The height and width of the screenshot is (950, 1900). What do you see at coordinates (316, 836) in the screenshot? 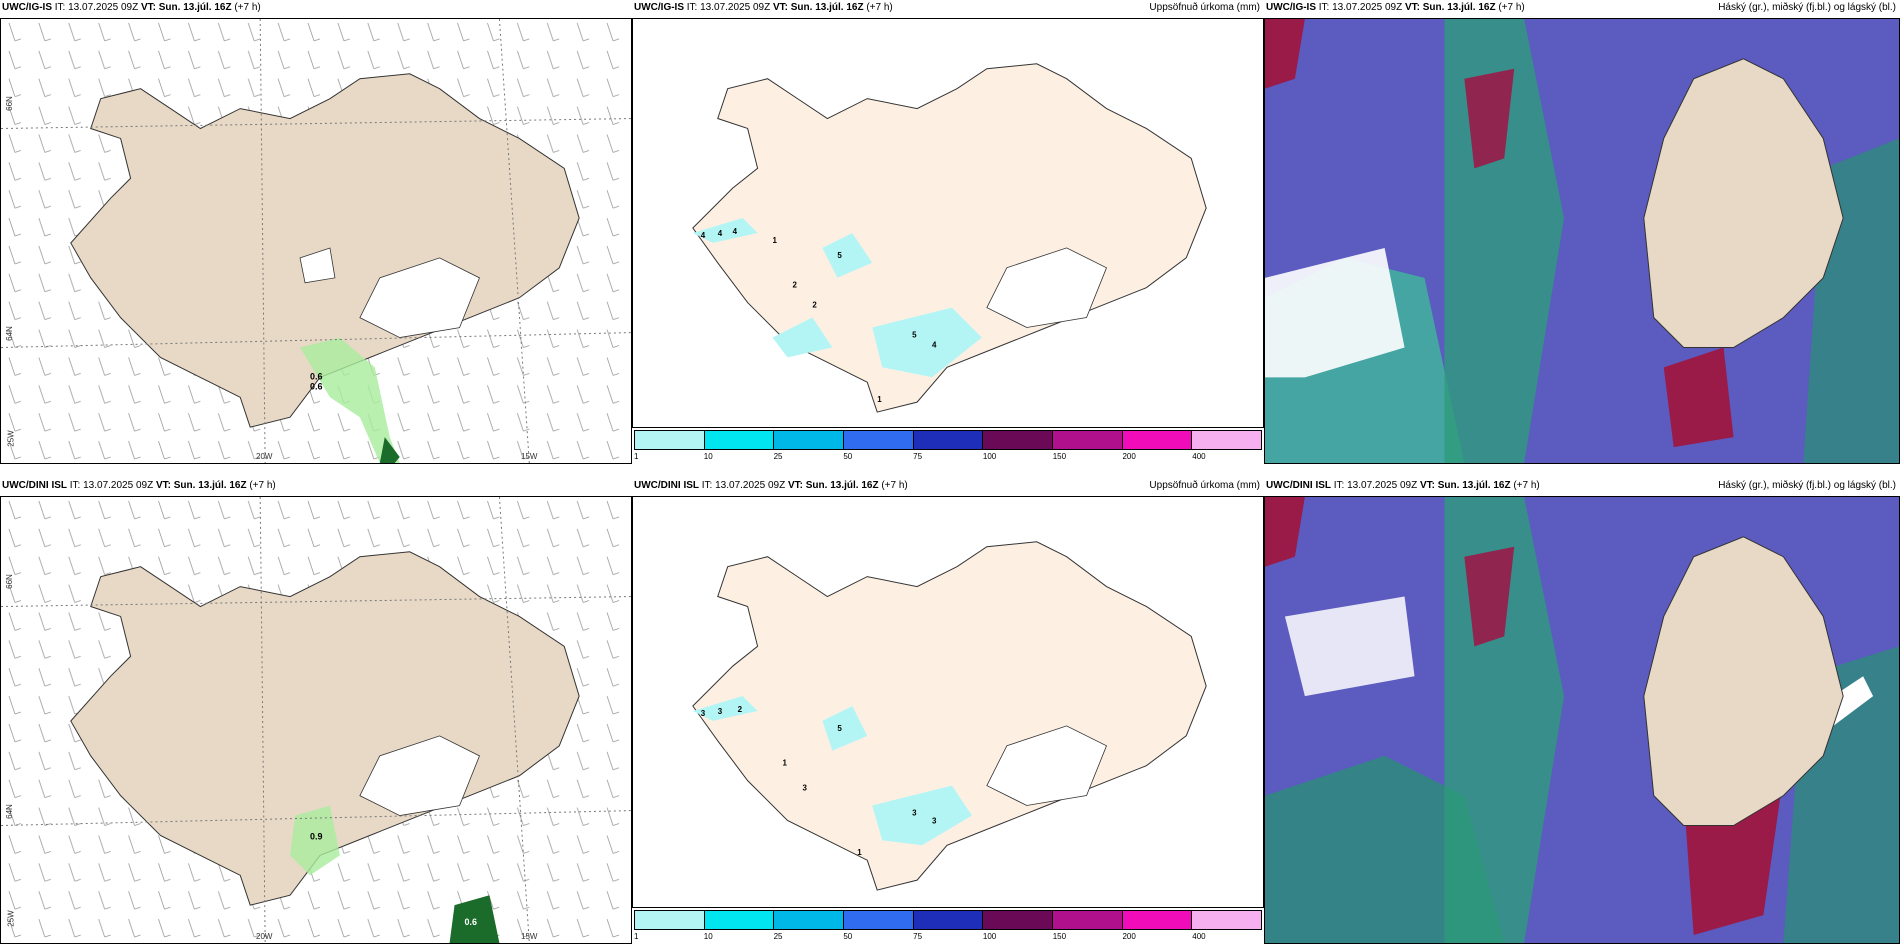
I see `wind-value: 0.9` at bounding box center [316, 836].